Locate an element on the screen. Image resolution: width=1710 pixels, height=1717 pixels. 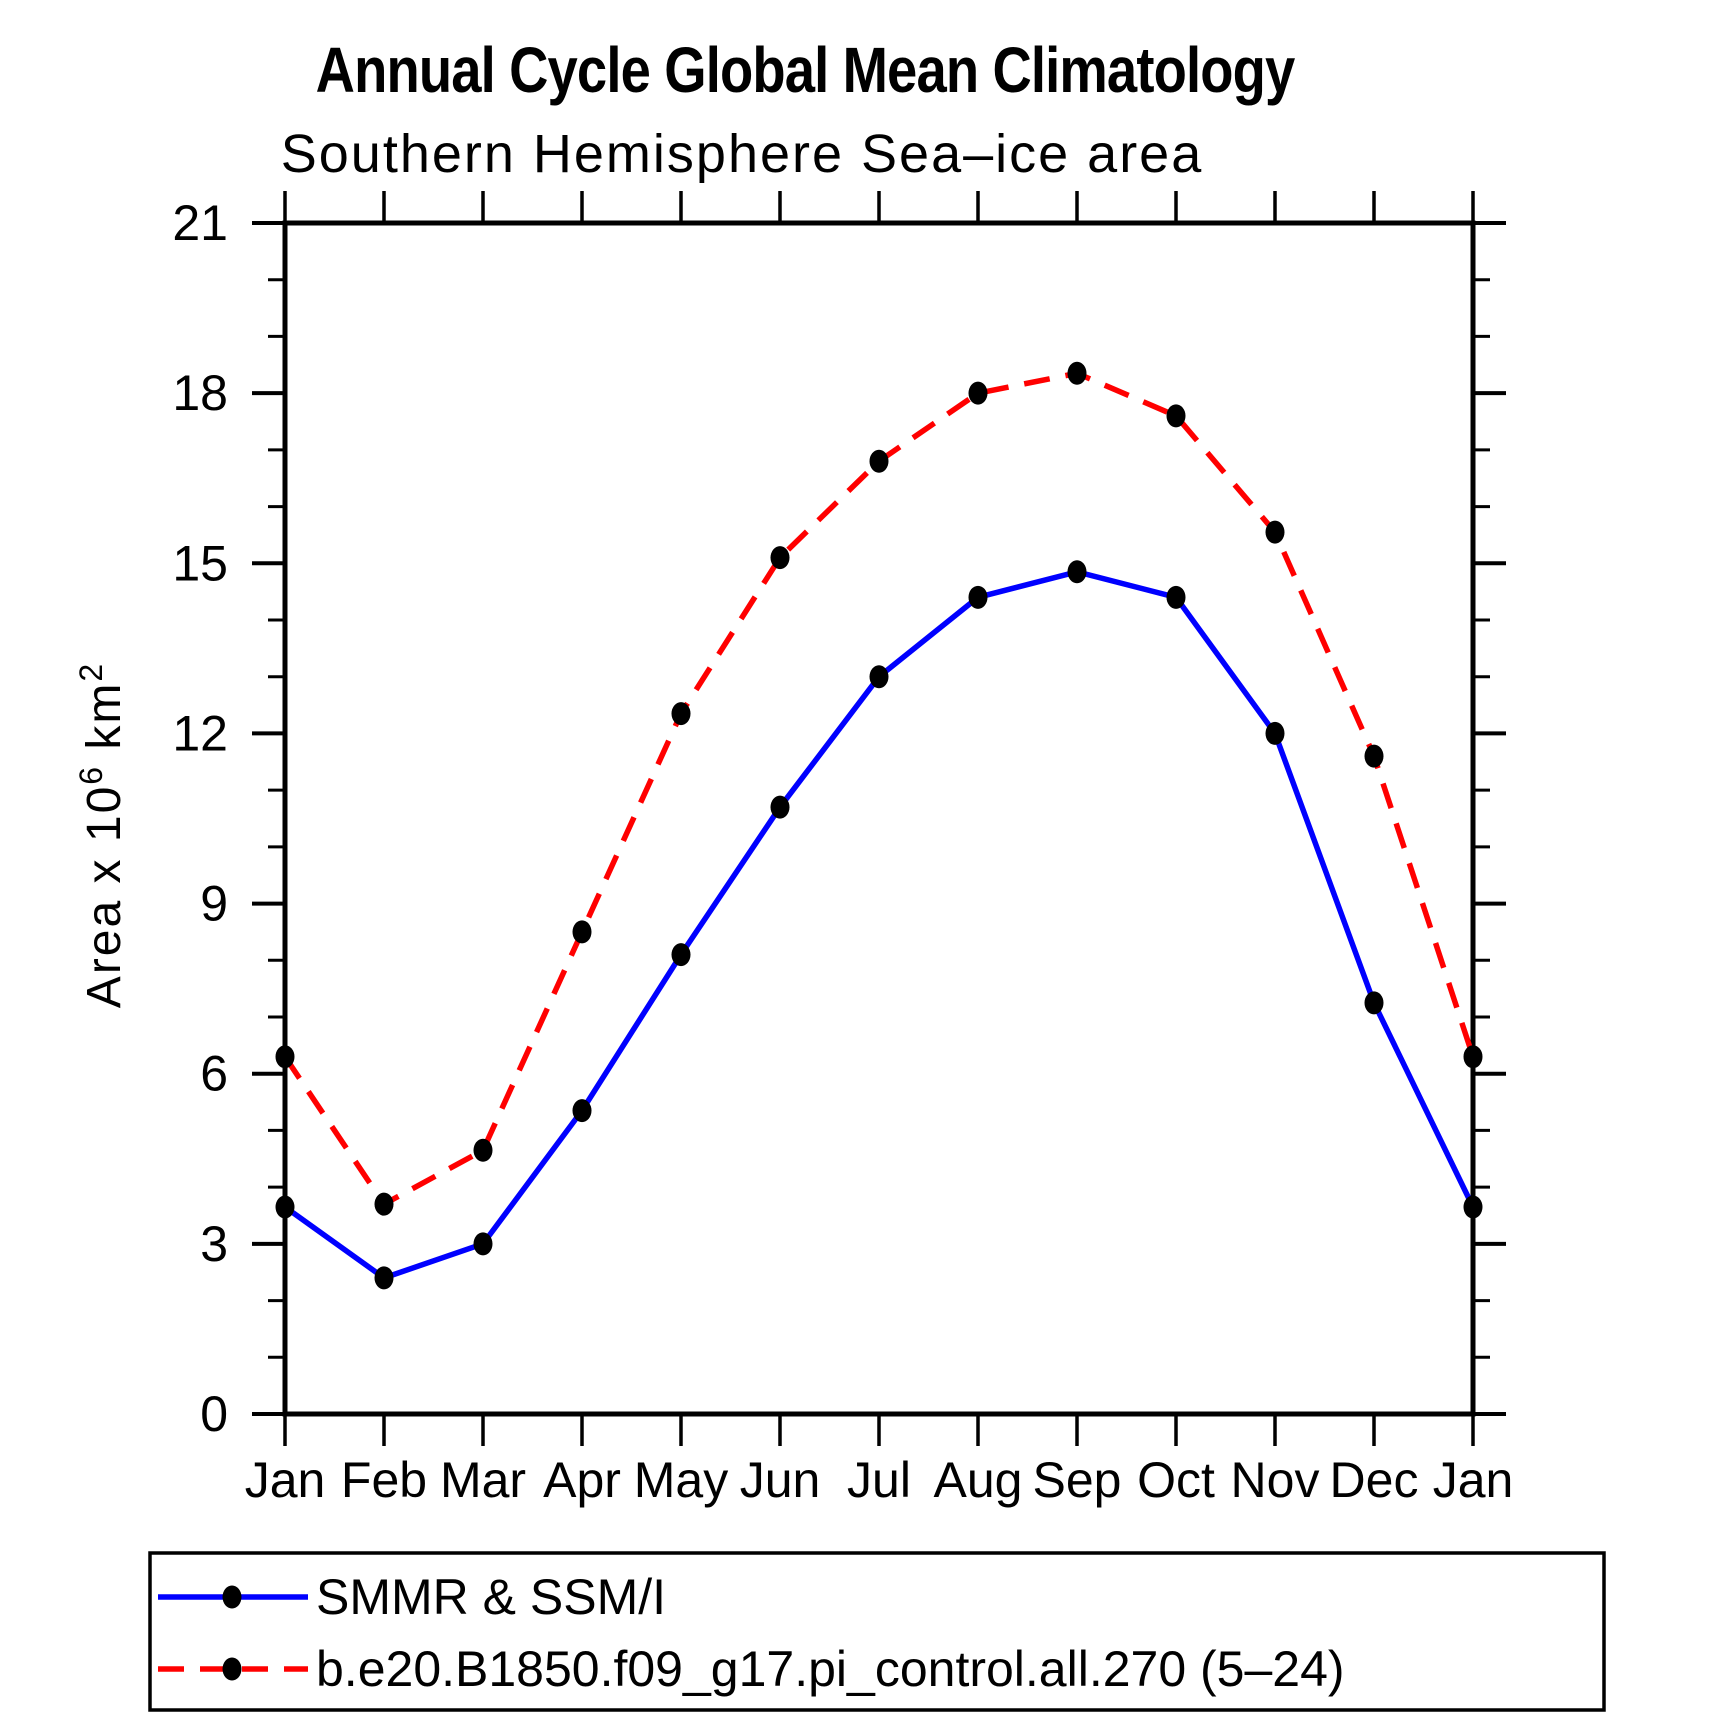
x-tick-label: Dec is located at coordinates (1374, 1480).